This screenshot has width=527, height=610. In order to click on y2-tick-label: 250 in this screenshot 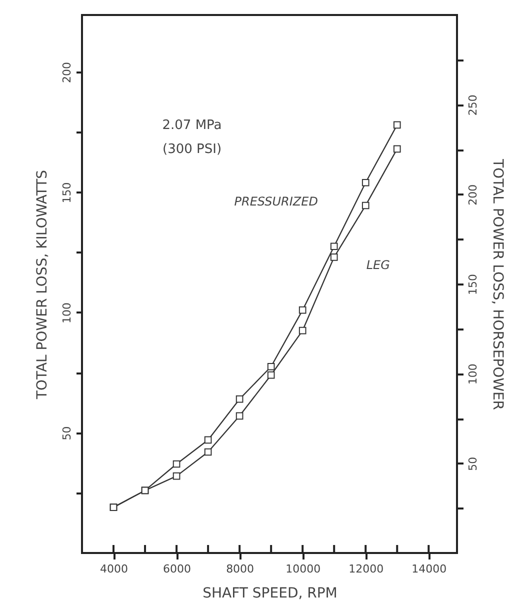, I will do `click(473, 105)`.